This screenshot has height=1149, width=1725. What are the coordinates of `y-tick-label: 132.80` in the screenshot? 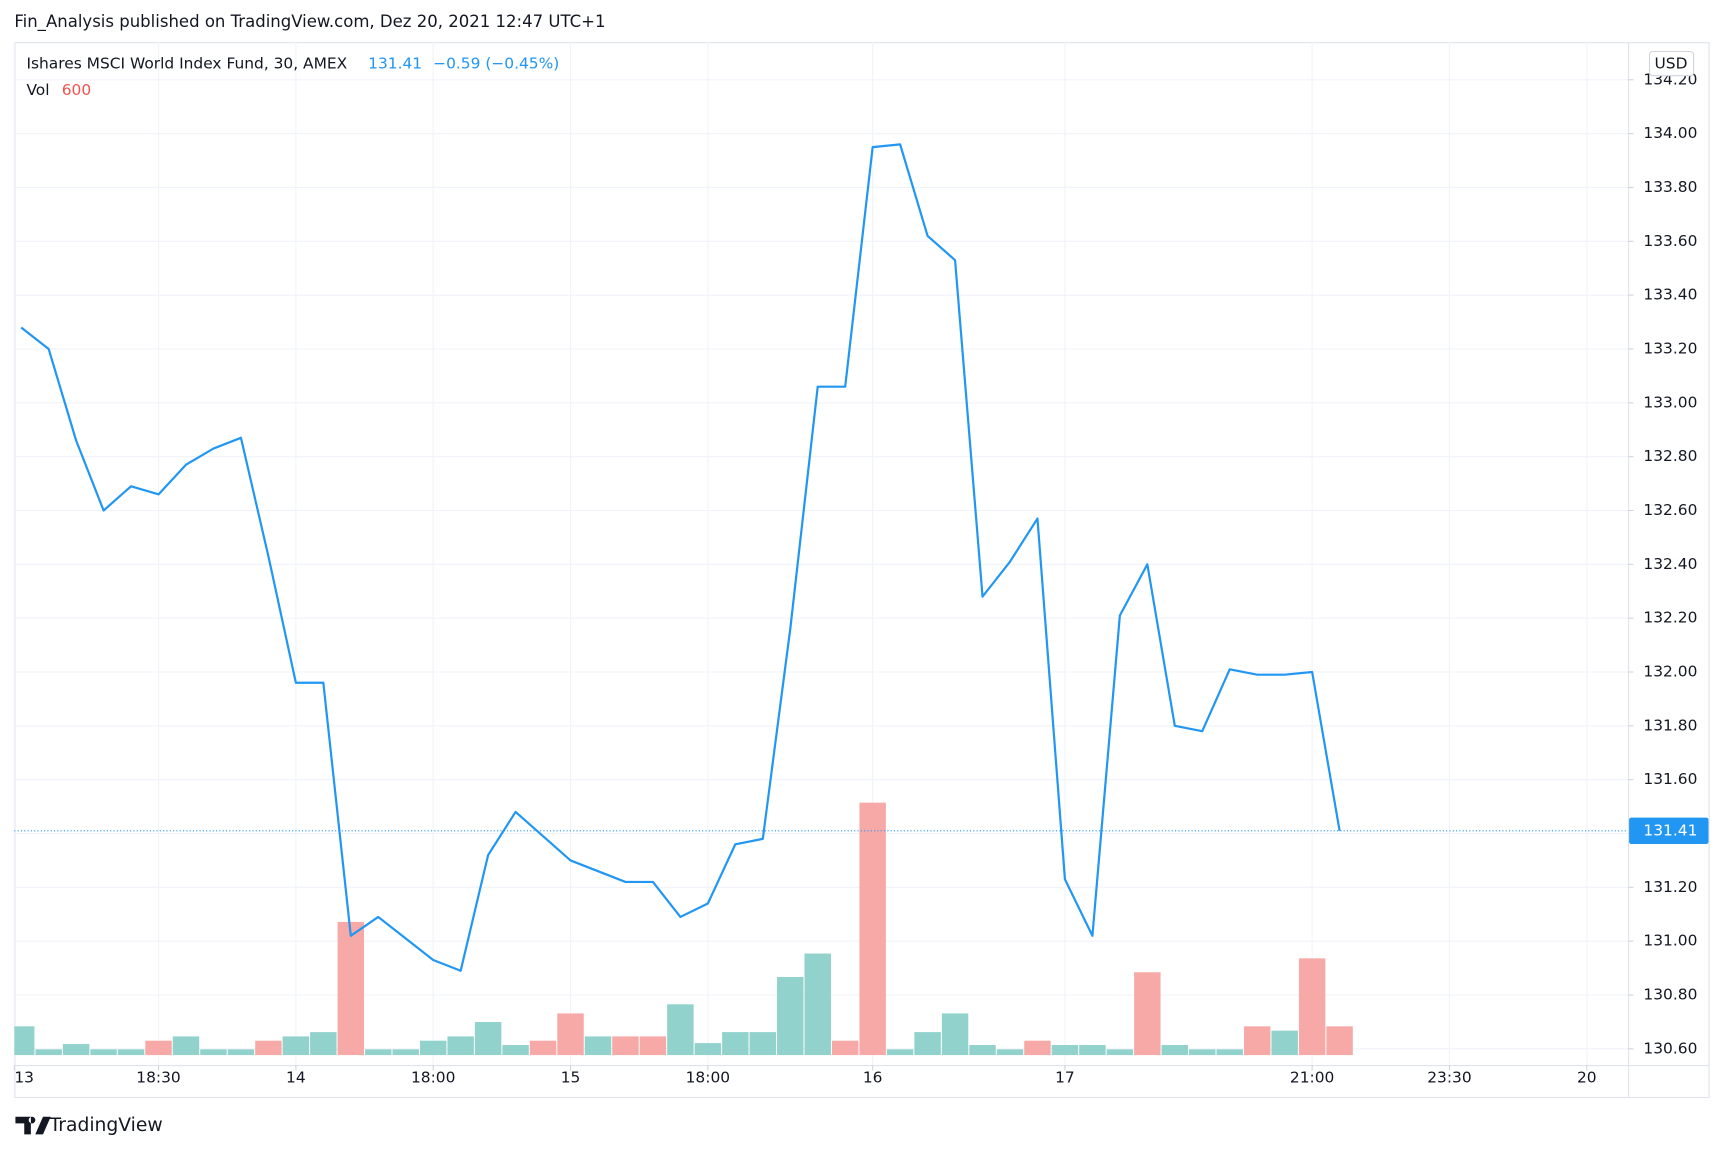 It's located at (1670, 456).